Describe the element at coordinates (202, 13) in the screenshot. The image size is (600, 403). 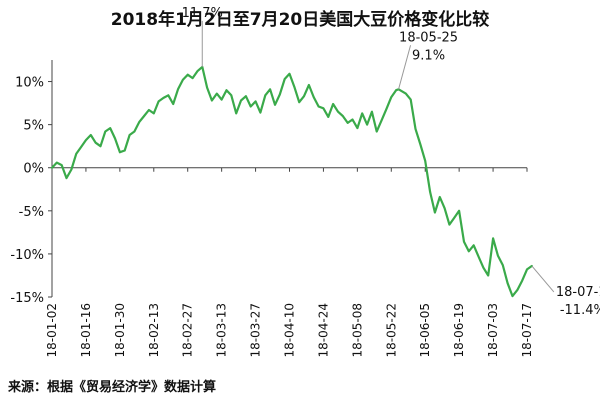
I see `annotation-value: 11.7%` at that location.